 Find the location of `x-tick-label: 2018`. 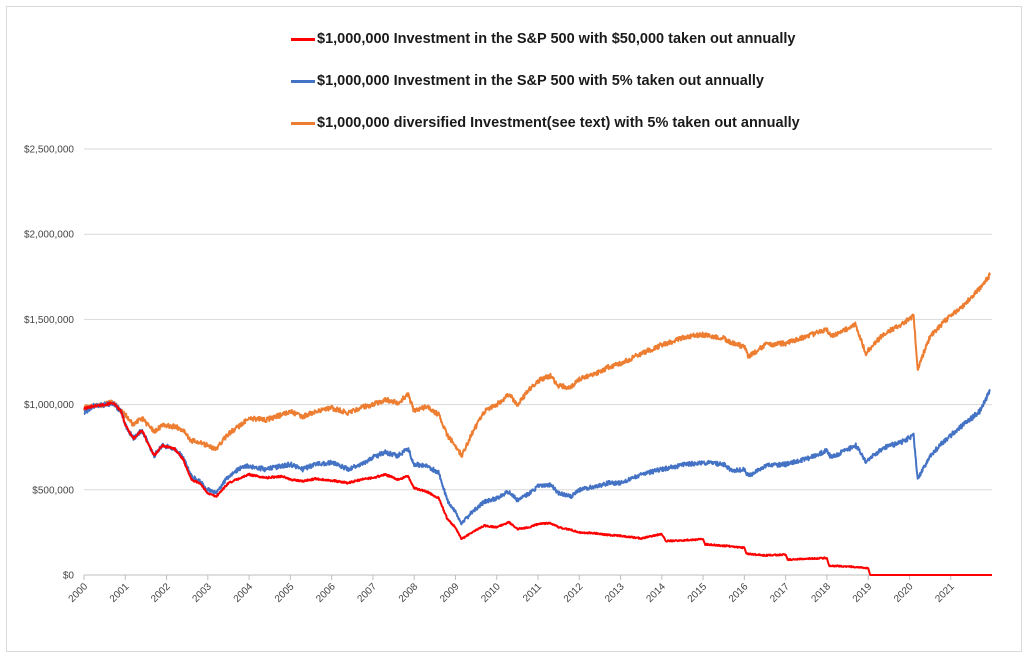

x-tick-label: 2018 is located at coordinates (822, 593).